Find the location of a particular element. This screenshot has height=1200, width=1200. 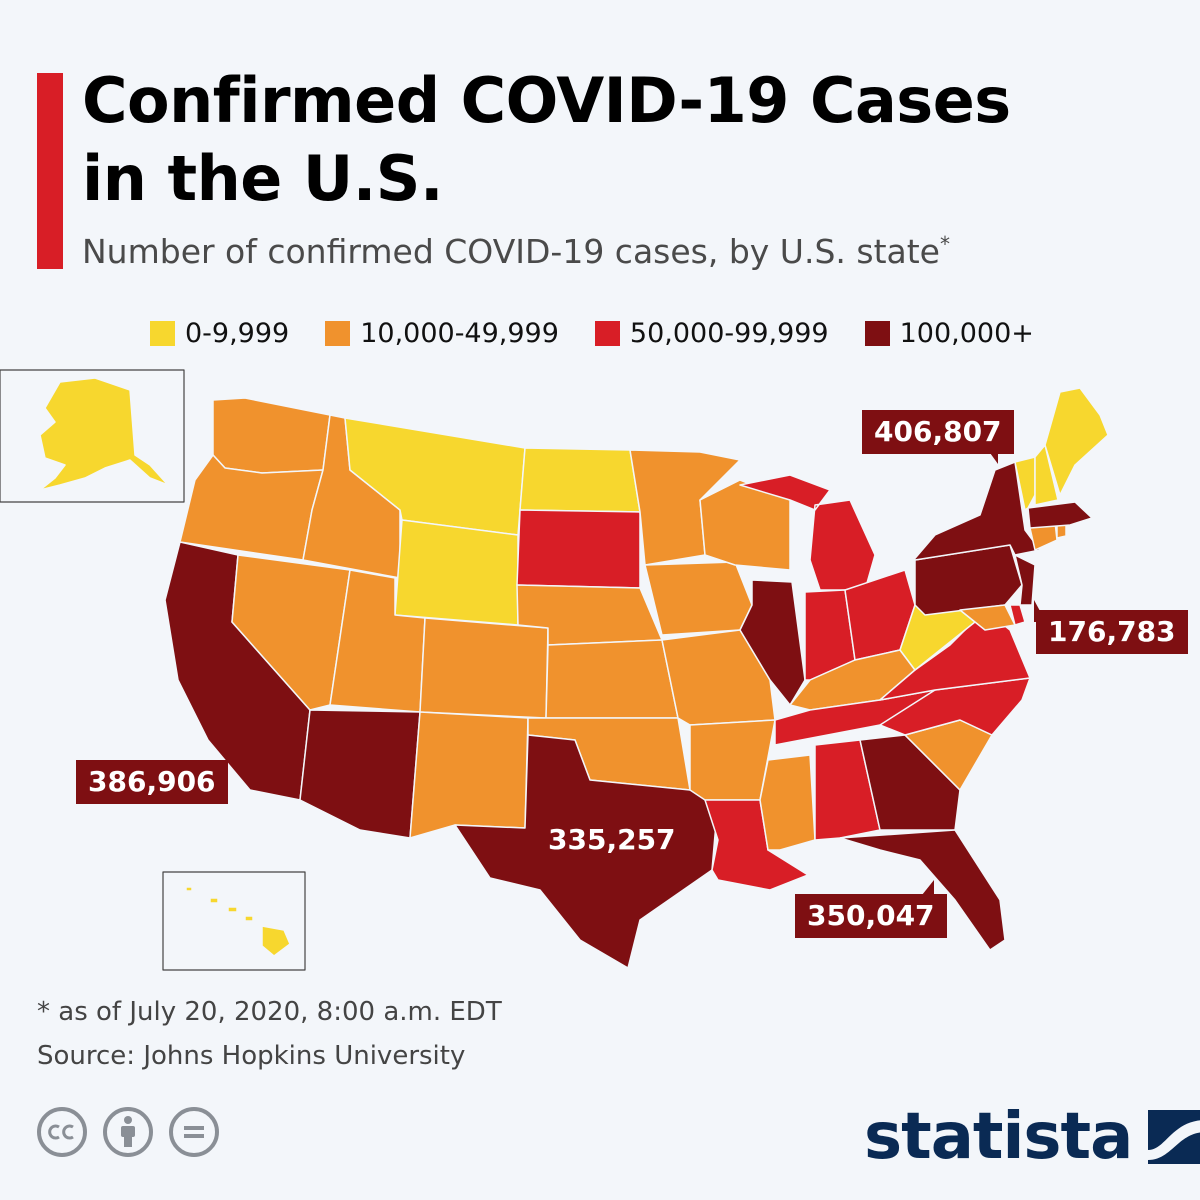

state-alabama is located at coordinates (847, 790).